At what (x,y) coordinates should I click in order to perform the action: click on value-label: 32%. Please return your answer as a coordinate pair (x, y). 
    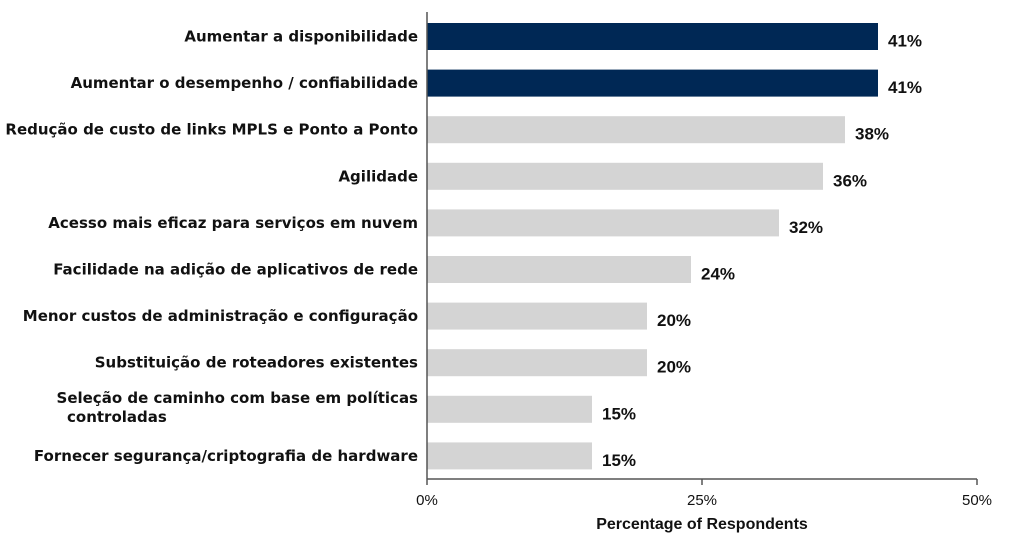
    Looking at the image, I should click on (806, 227).